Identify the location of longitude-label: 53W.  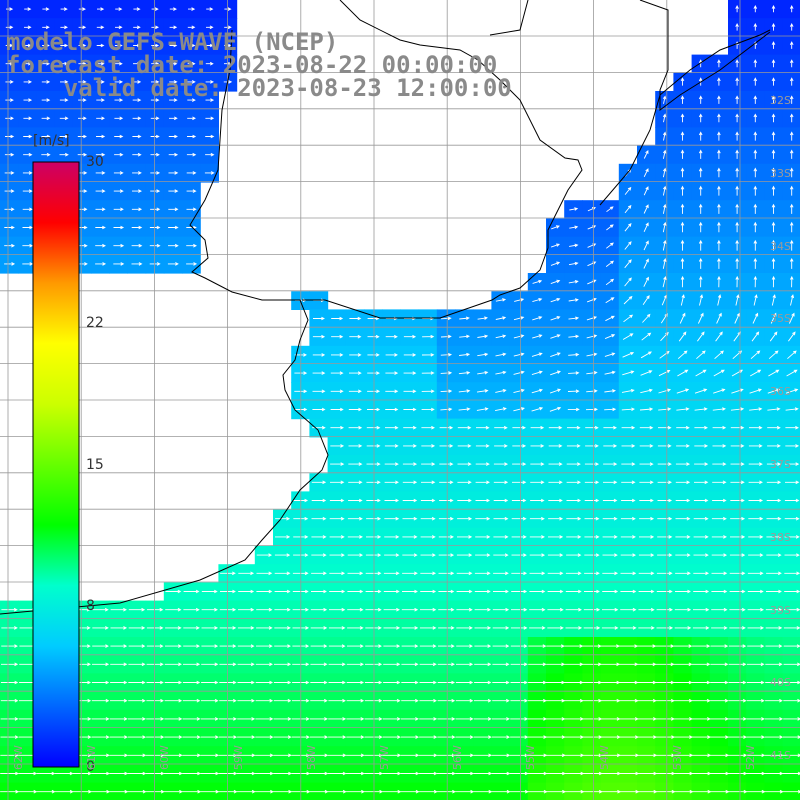
(677, 757).